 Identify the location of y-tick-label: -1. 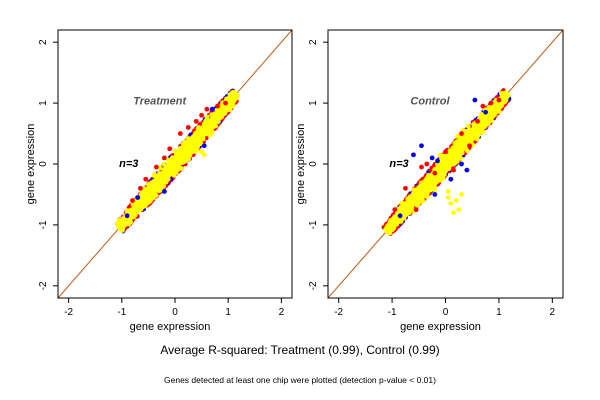
(43, 224).